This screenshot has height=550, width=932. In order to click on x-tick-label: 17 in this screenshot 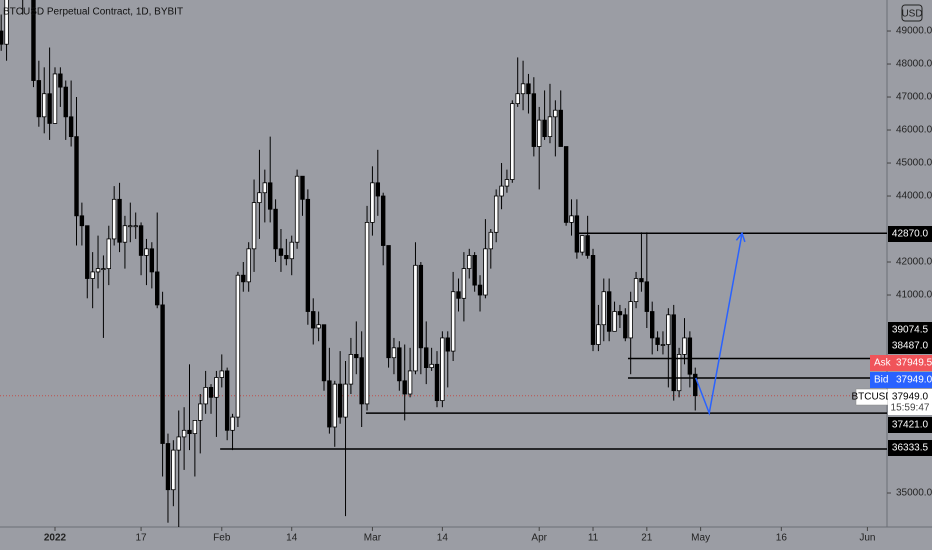, I will do `click(142, 538)`.